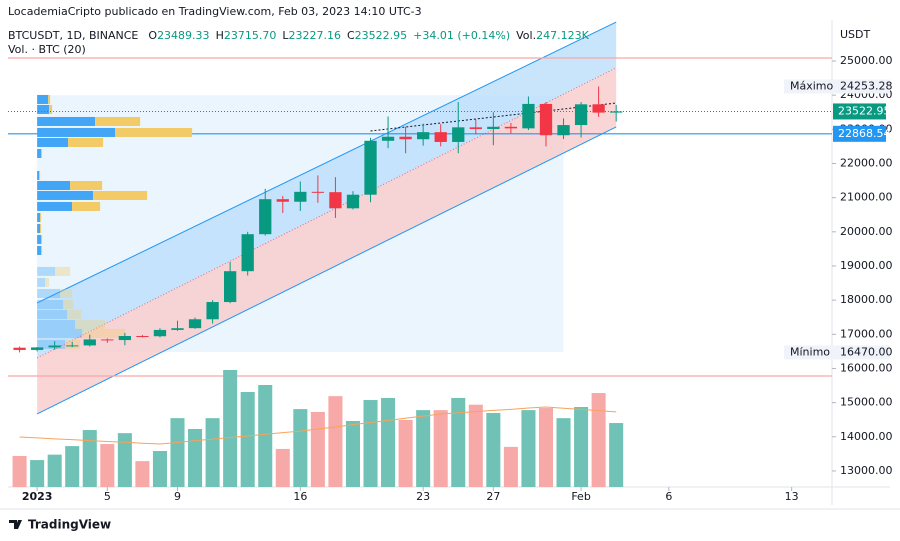 The width and height of the screenshot is (900, 541). Describe the element at coordinates (461, 35) in the screenshot. I see `legend-value: +34.01 (+0.14%)` at that location.